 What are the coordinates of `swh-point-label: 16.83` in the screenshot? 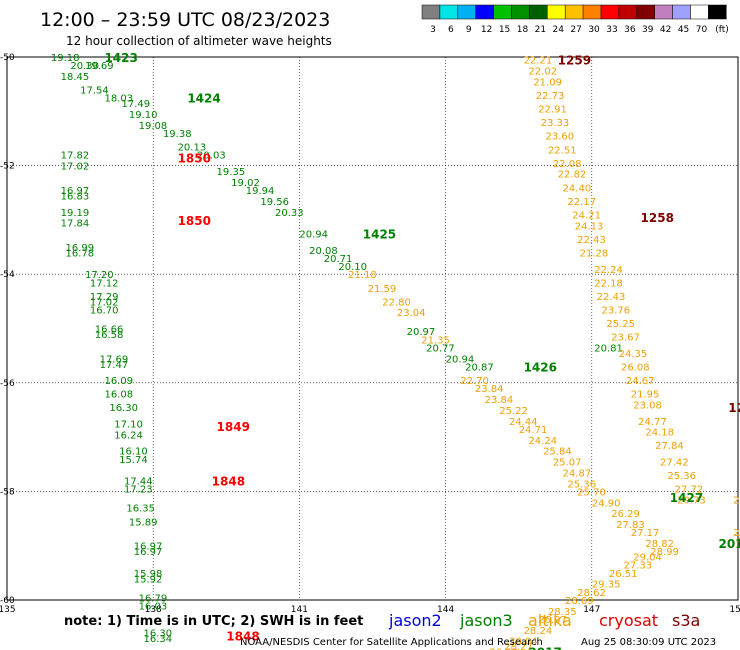 It's located at (75, 196).